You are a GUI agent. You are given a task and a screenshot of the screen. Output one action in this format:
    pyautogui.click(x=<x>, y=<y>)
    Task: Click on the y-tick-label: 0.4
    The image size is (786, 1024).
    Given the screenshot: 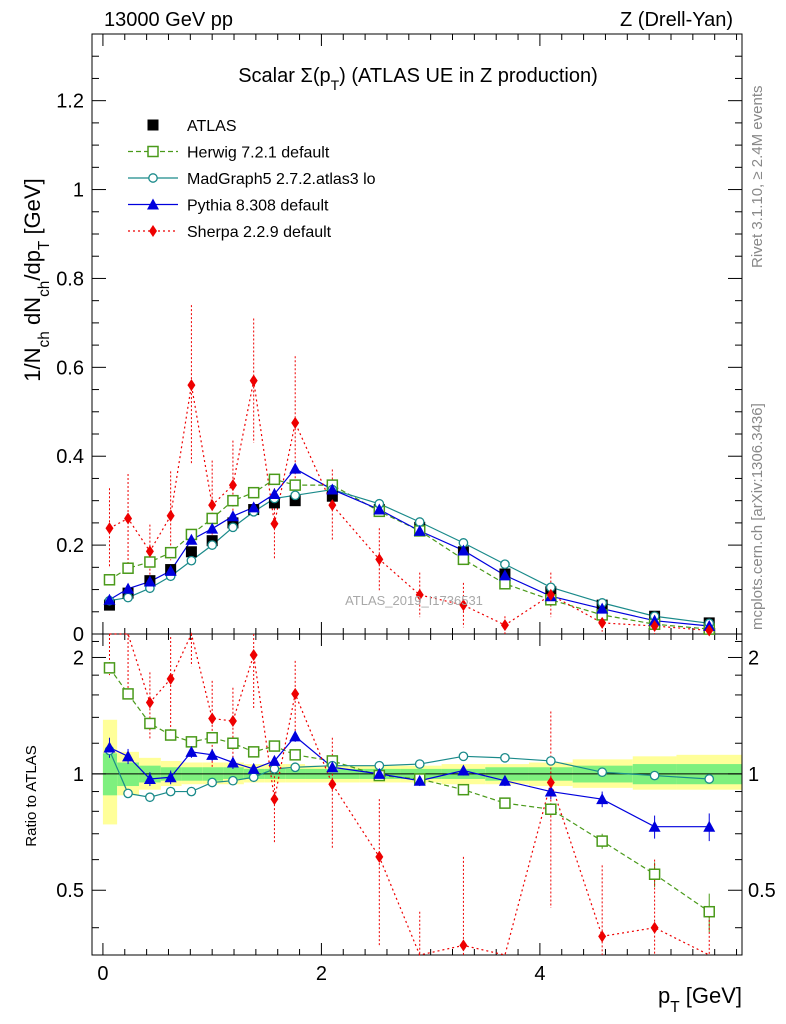 What is the action you would take?
    pyautogui.click(x=70, y=457)
    